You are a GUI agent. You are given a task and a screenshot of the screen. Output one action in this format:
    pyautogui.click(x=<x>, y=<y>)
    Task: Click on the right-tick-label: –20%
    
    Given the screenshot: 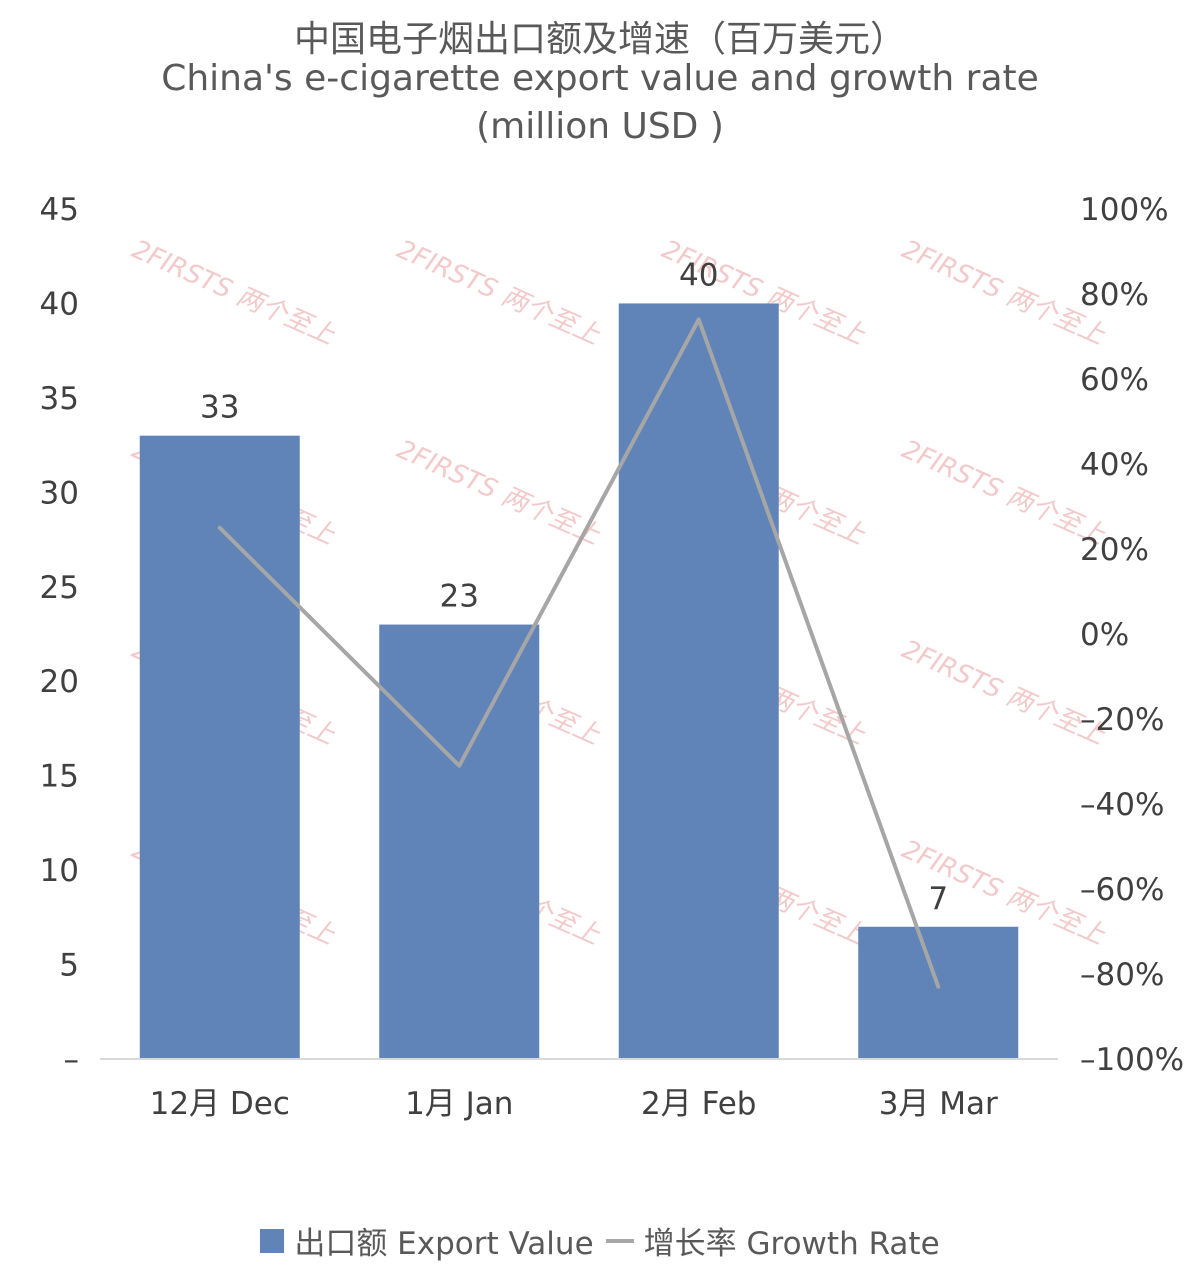 What is the action you would take?
    pyautogui.click(x=1122, y=720)
    